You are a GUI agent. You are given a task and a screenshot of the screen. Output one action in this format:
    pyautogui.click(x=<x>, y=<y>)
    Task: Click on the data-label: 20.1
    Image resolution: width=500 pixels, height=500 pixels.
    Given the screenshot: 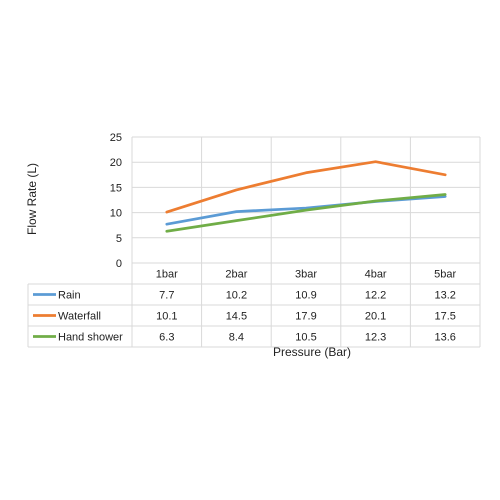 What is the action you would take?
    pyautogui.click(x=375, y=317)
    